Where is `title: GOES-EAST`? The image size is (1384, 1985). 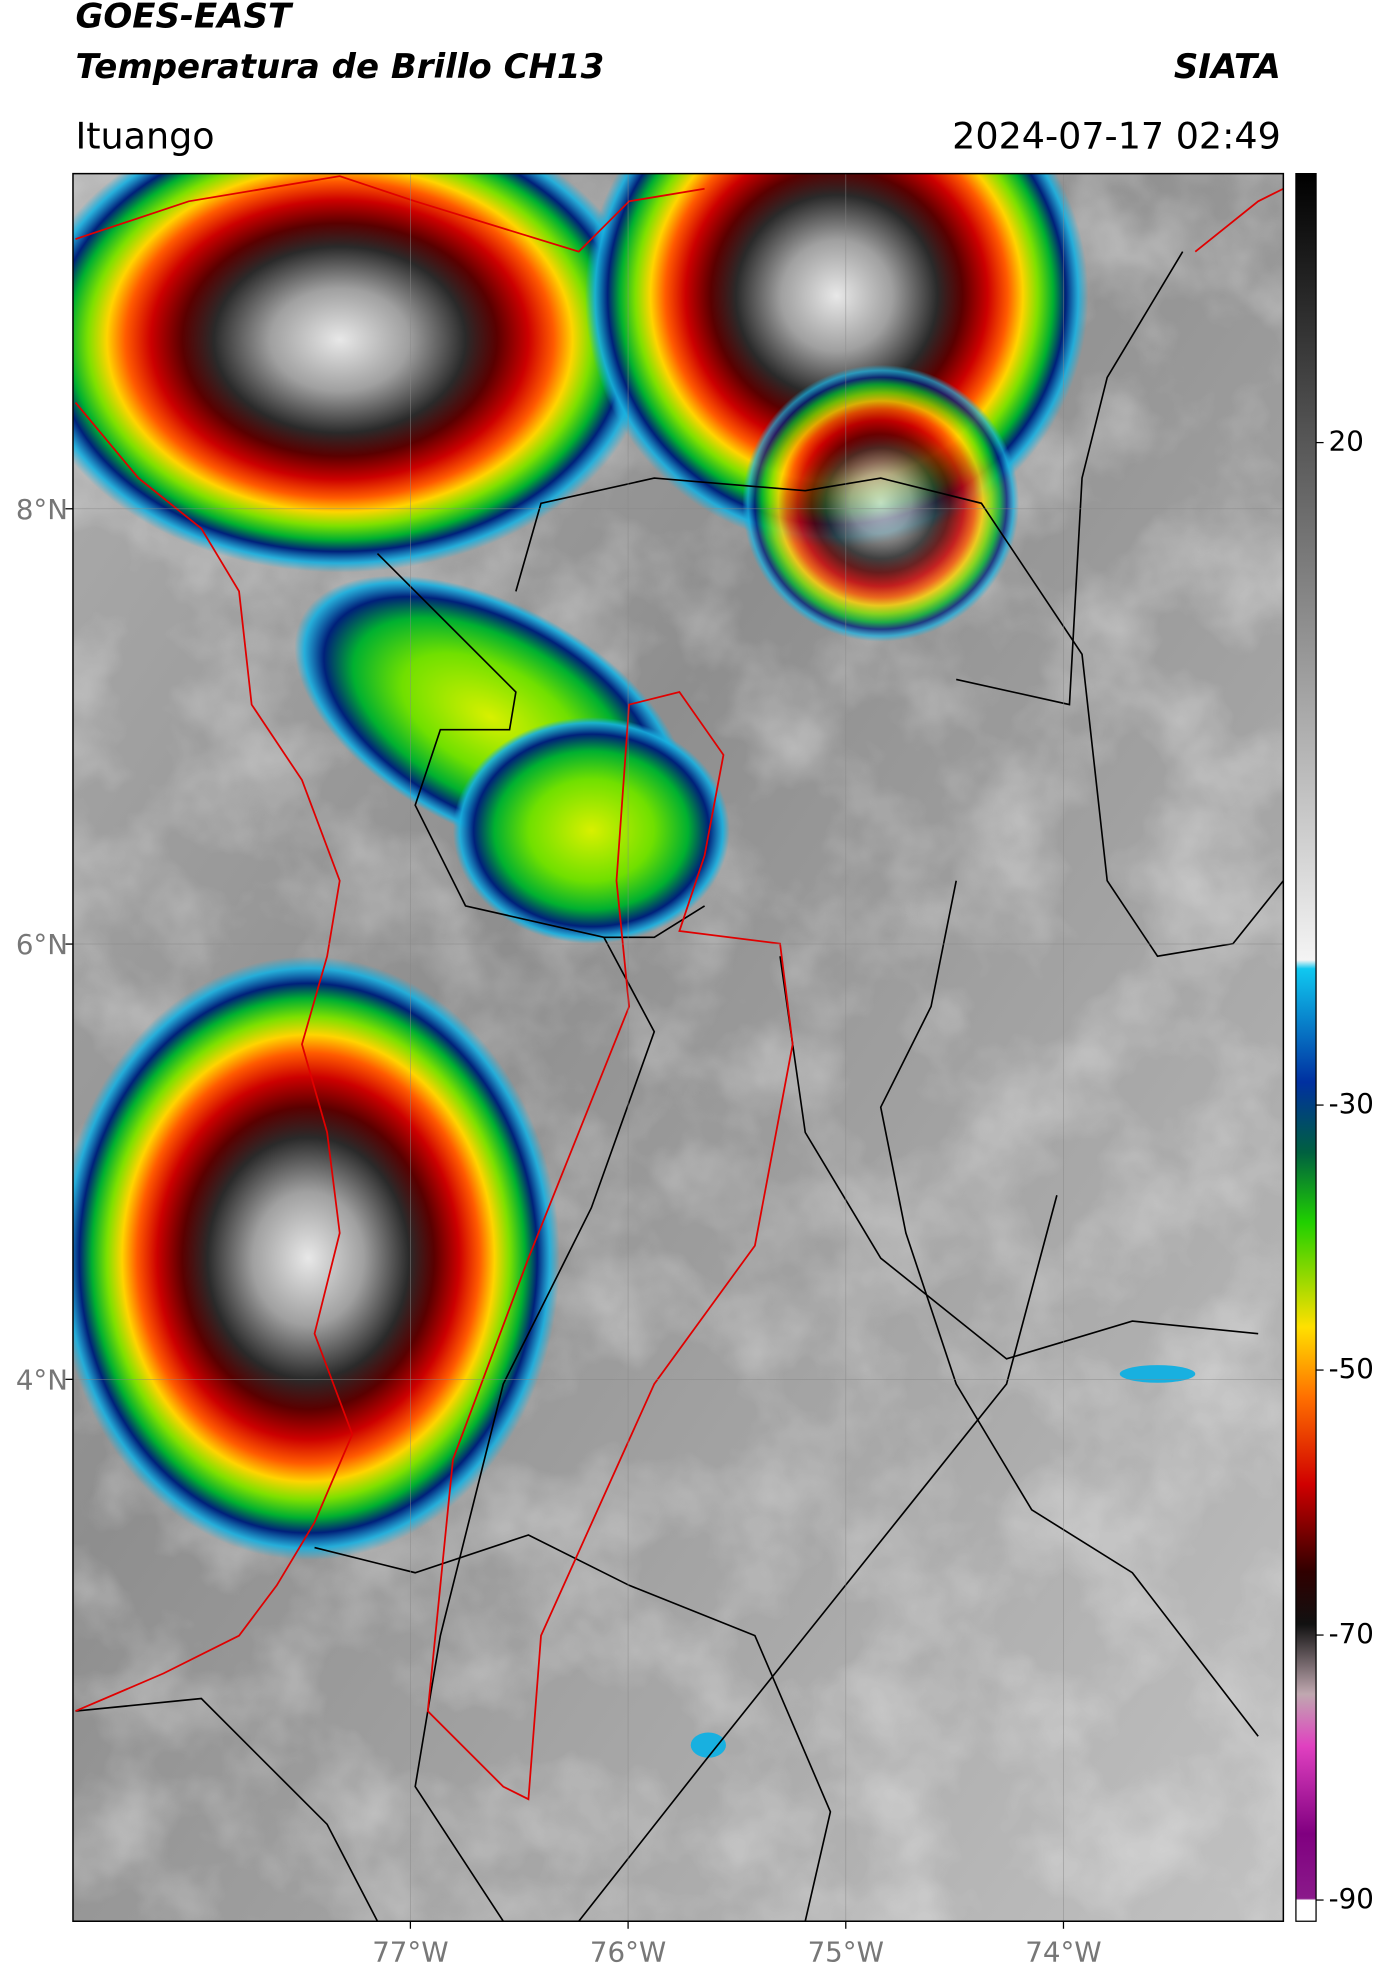 title: GOES-EAST is located at coordinates (184, 18).